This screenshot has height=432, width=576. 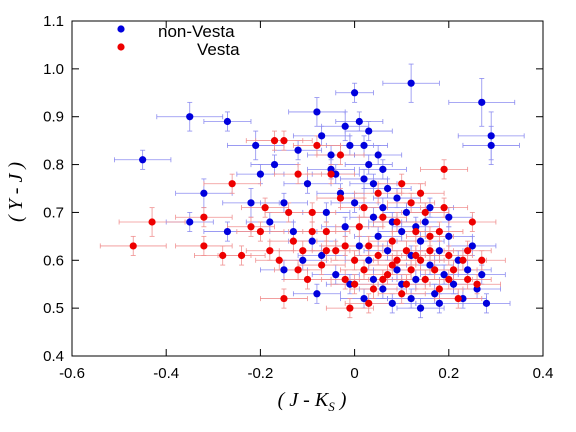 What do you see at coordinates (448, 373) in the screenshot?
I see `x-tick-label: 0.2` at bounding box center [448, 373].